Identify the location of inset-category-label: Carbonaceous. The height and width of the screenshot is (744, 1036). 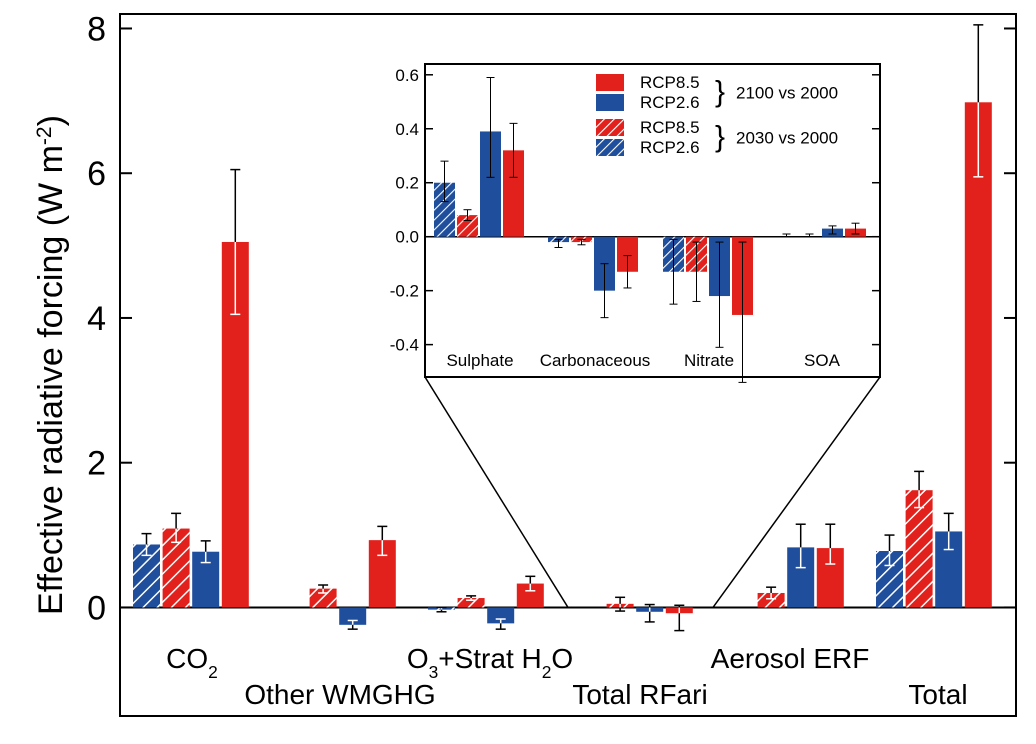
(595, 360).